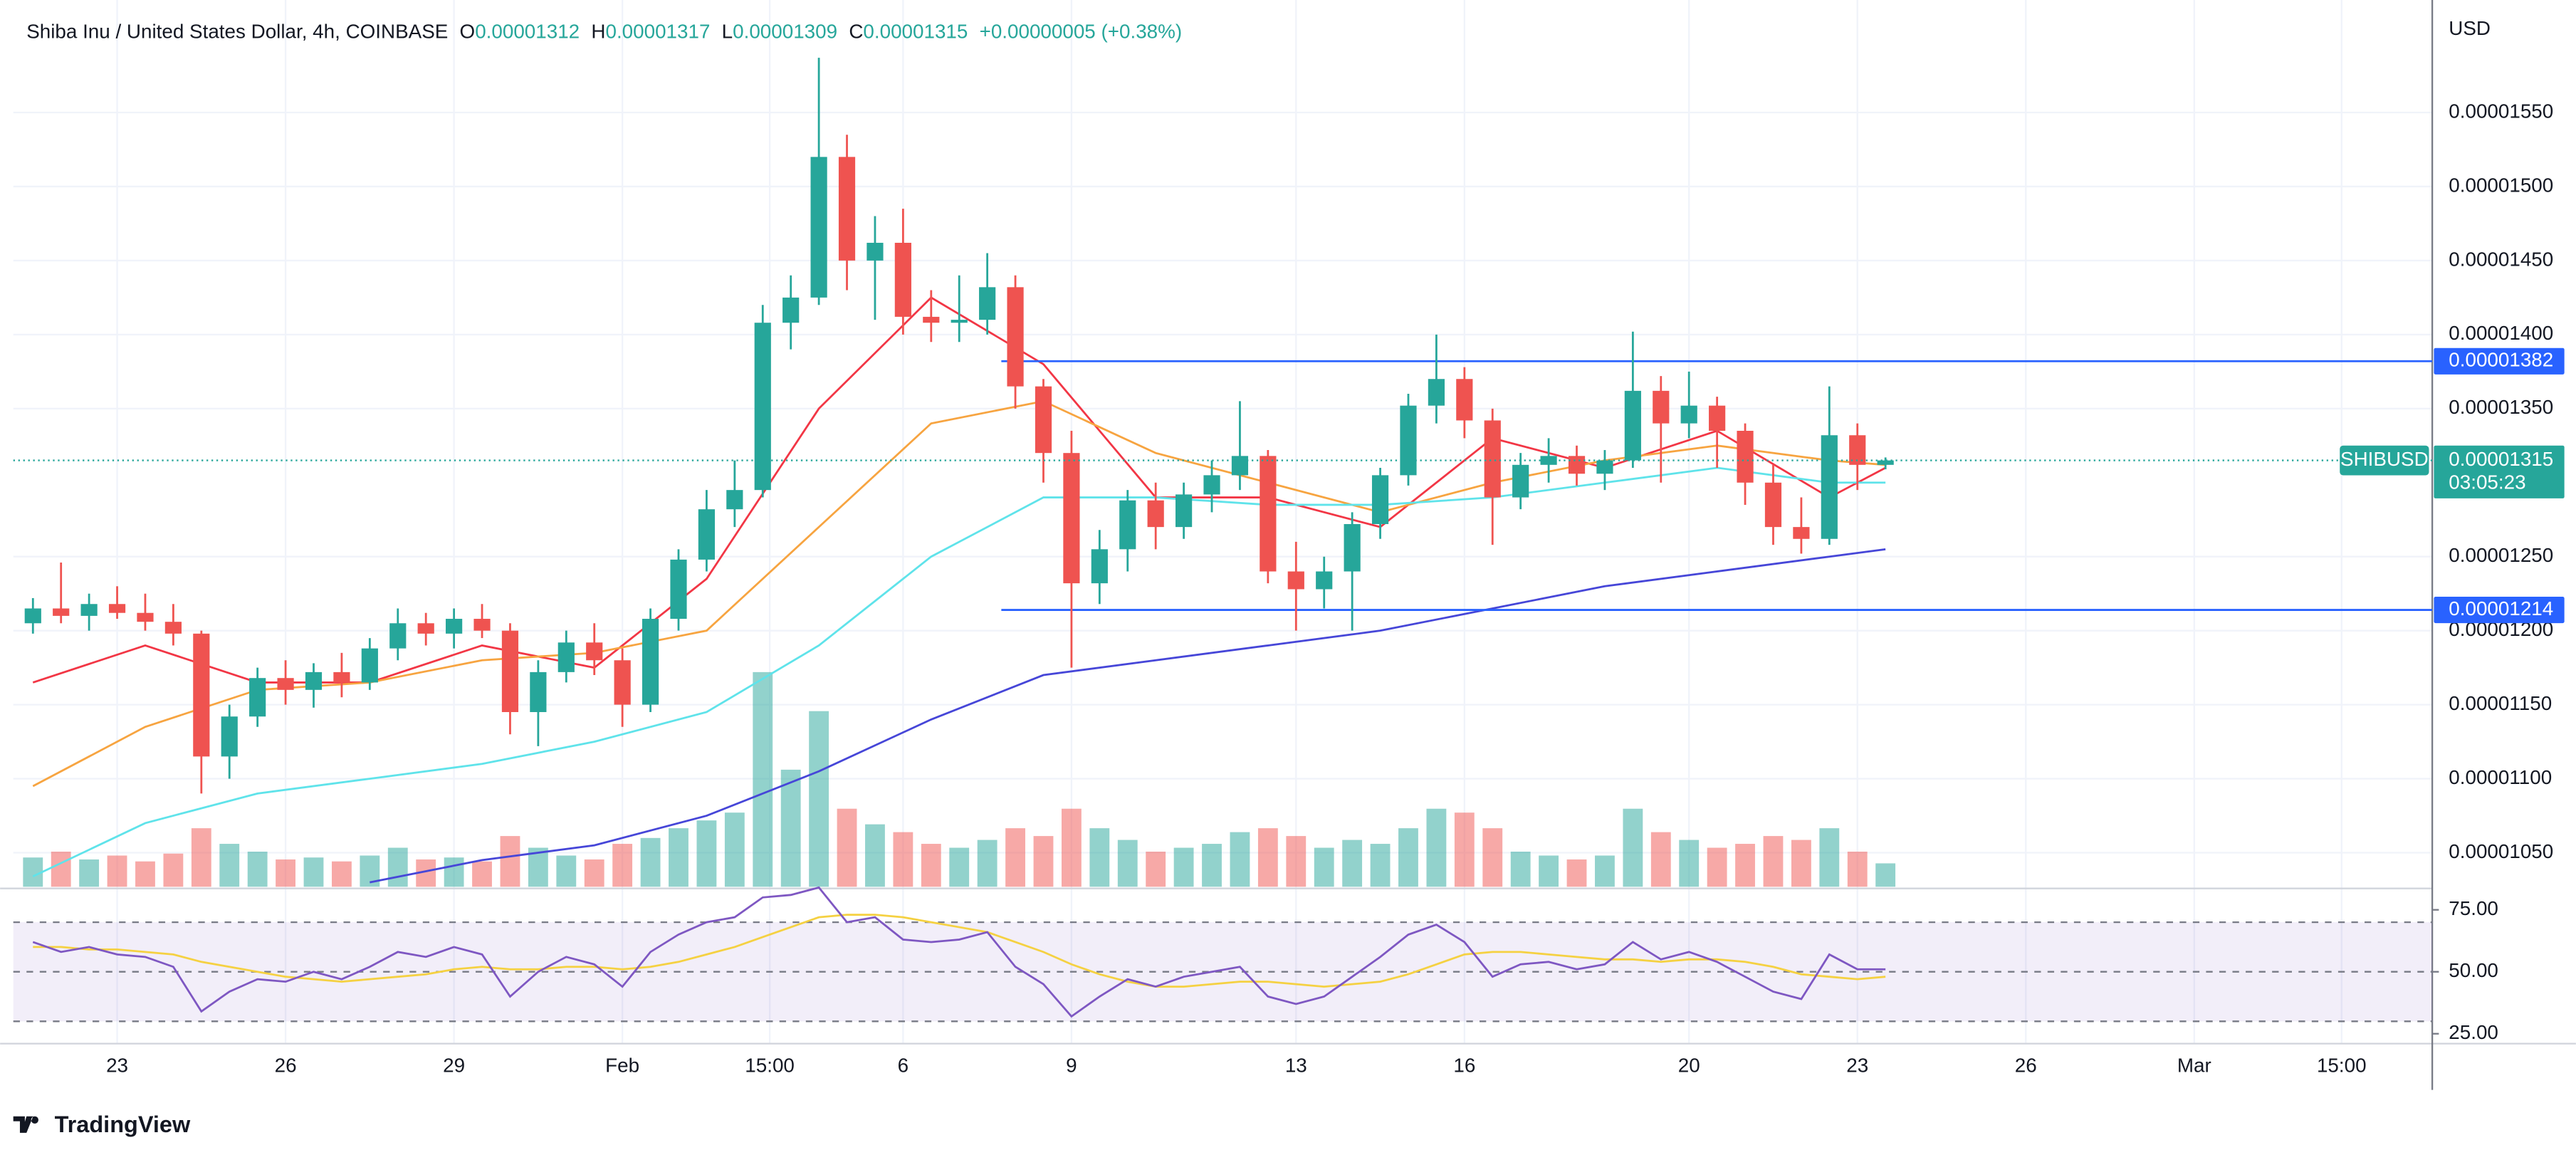 This screenshot has width=2576, height=1150. What do you see at coordinates (1071, 1065) in the screenshot?
I see `x-tick-label: 9` at bounding box center [1071, 1065].